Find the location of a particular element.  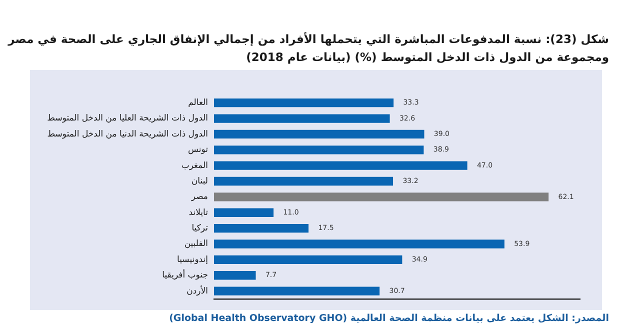

y-tick-label: تونس is located at coordinates (198, 150).